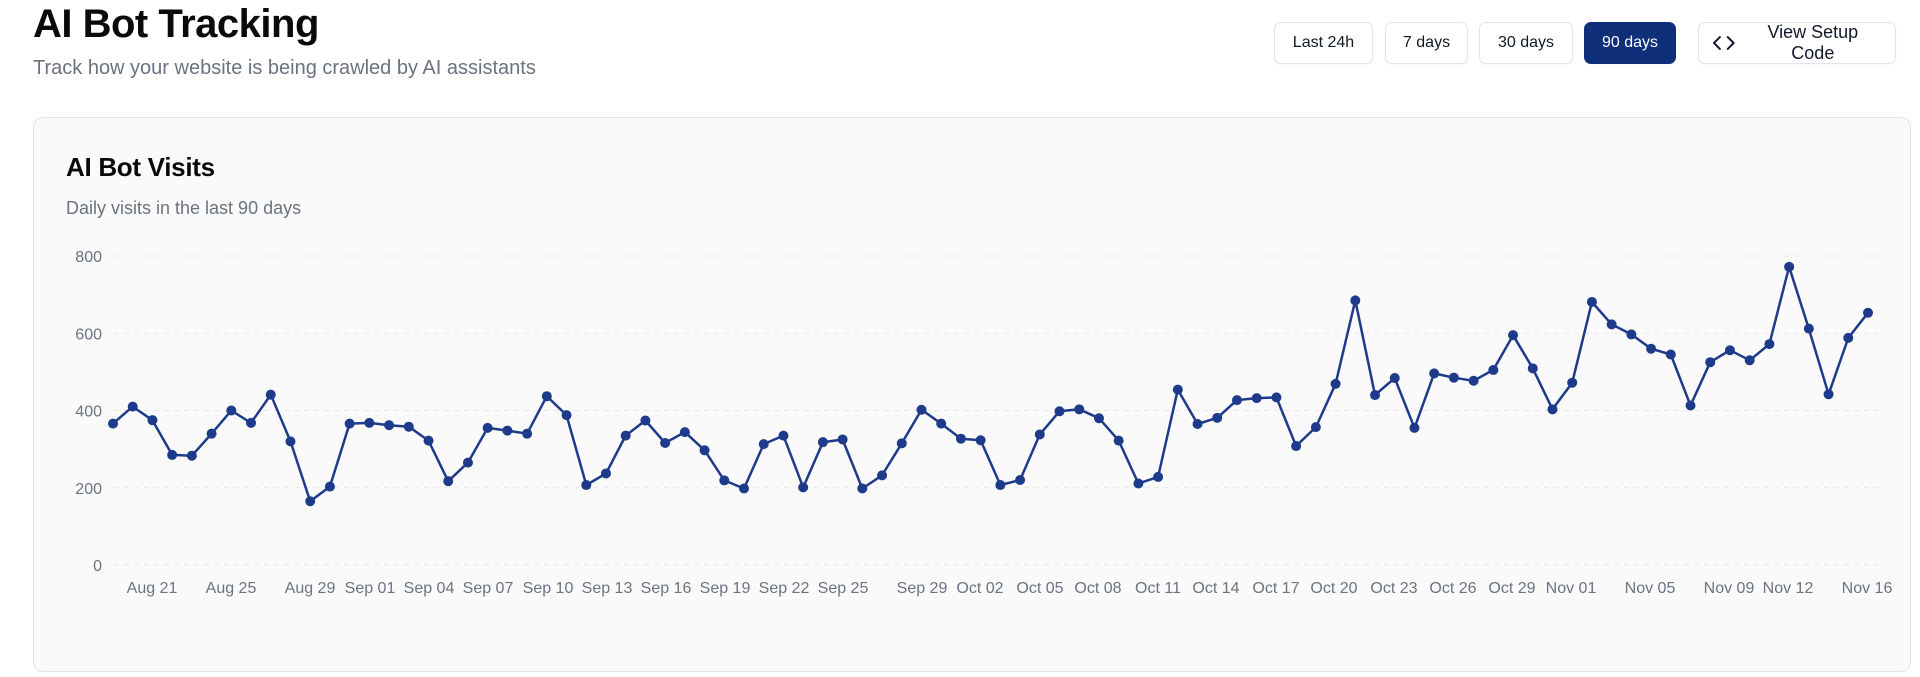 Image resolution: width=1920 pixels, height=677 pixels. Describe the element at coordinates (88, 334) in the screenshot. I see `y-tick-label: 600` at that location.